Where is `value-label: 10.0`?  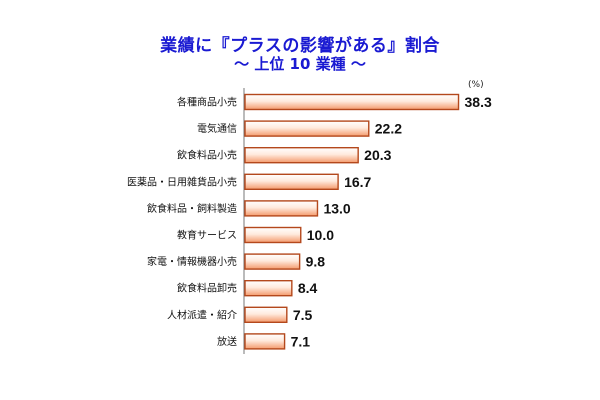 value-label: 10.0 is located at coordinates (320, 235).